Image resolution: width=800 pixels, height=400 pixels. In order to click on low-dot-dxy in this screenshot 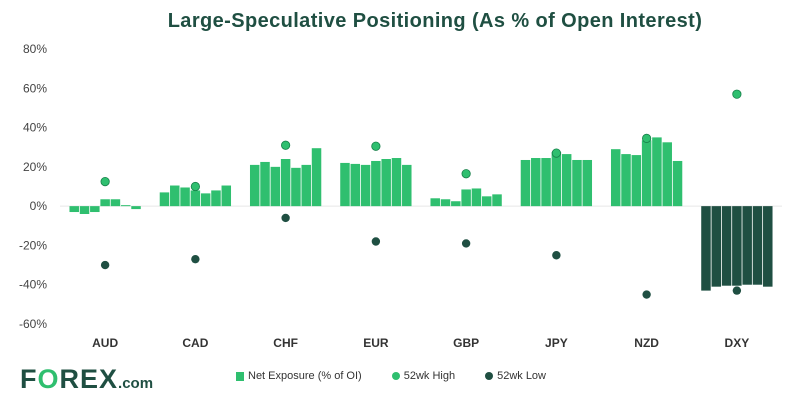, I will do `click(737, 290)`.